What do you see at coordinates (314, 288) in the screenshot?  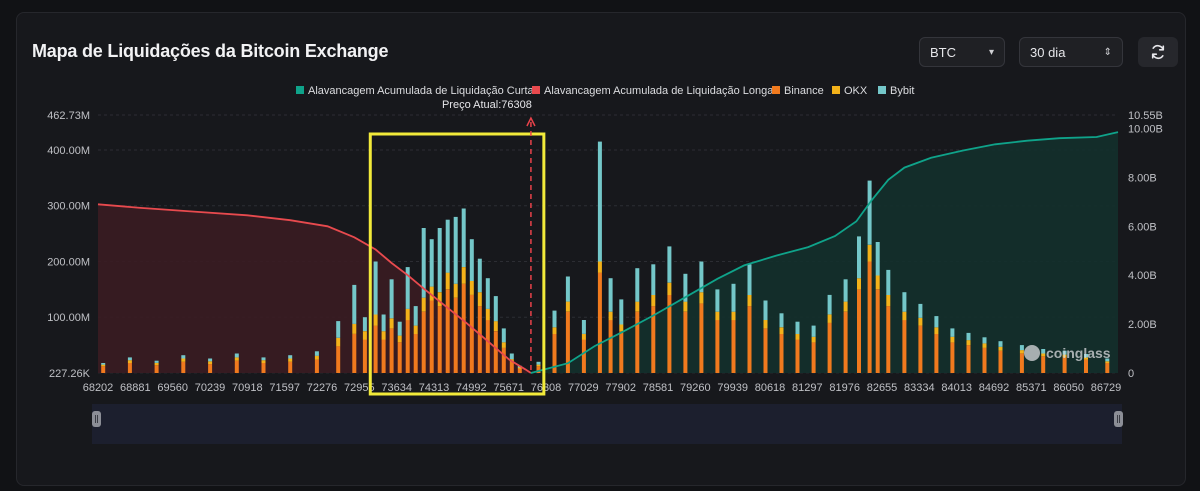 I see `long-cumulative-area` at bounding box center [314, 288].